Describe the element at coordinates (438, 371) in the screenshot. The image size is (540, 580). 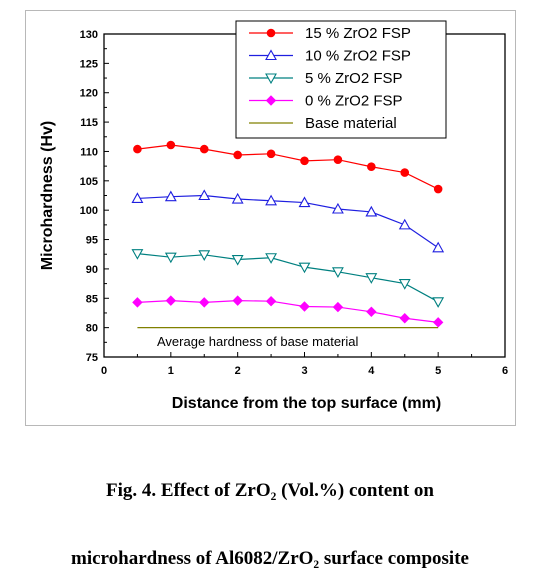
I see `x-tick-label: 5` at that location.